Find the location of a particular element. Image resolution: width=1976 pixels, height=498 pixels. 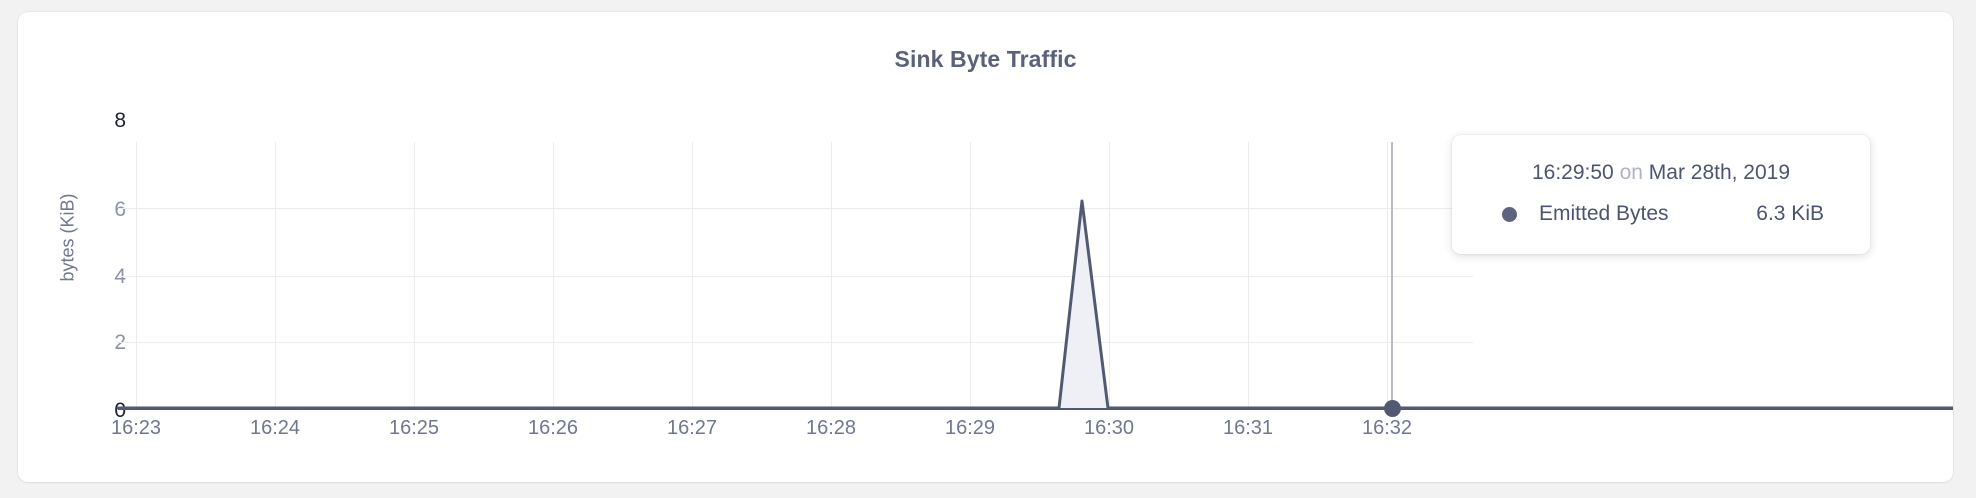

x-tick-label-16-28: 16:28 is located at coordinates (831, 428).